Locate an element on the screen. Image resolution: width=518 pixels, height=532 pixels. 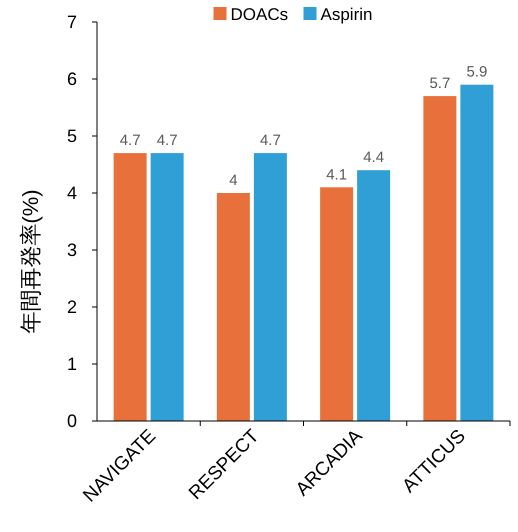
data-label: 5.7 is located at coordinates (439, 83).